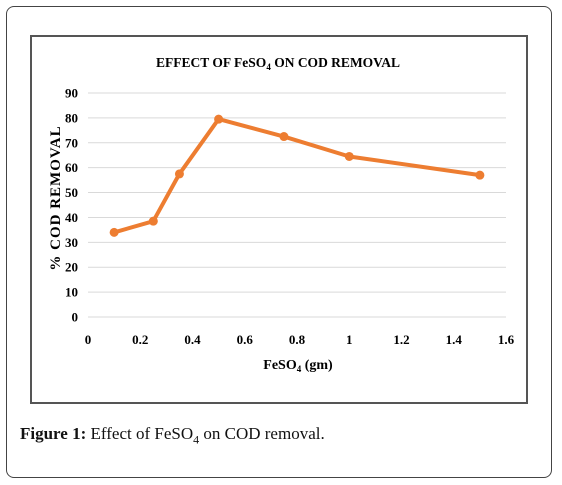 The width and height of the screenshot is (562, 485). What do you see at coordinates (71, 292) in the screenshot?
I see `y-tick-label-10: 10` at bounding box center [71, 292].